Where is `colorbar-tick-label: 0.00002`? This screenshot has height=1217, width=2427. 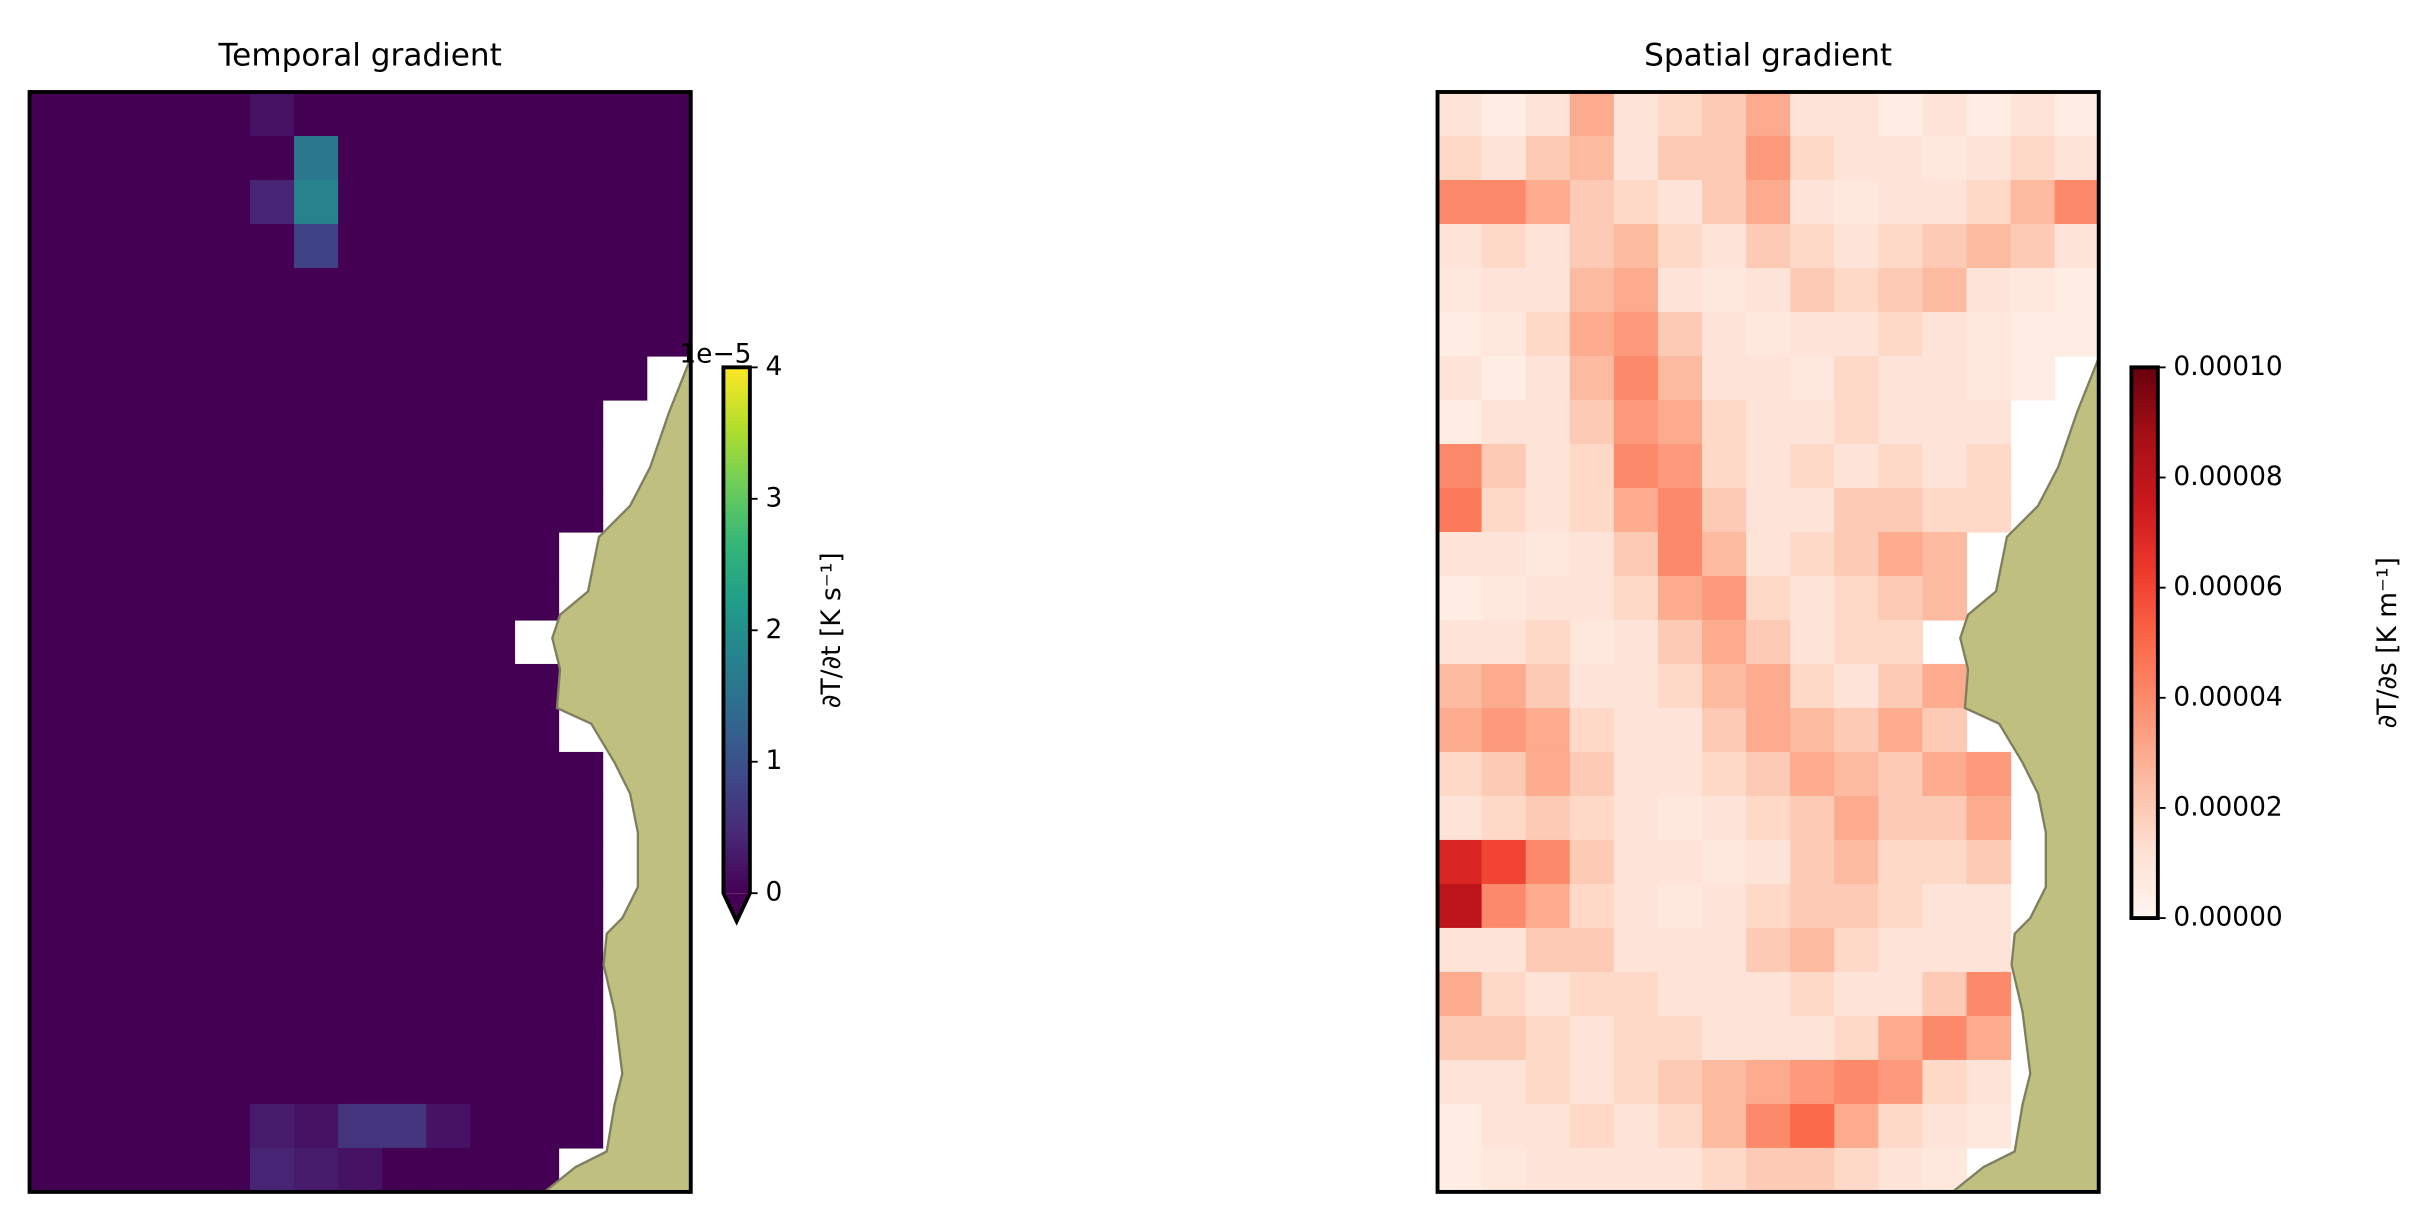
colorbar-tick-label: 0.00002 is located at coordinates (2227, 806).